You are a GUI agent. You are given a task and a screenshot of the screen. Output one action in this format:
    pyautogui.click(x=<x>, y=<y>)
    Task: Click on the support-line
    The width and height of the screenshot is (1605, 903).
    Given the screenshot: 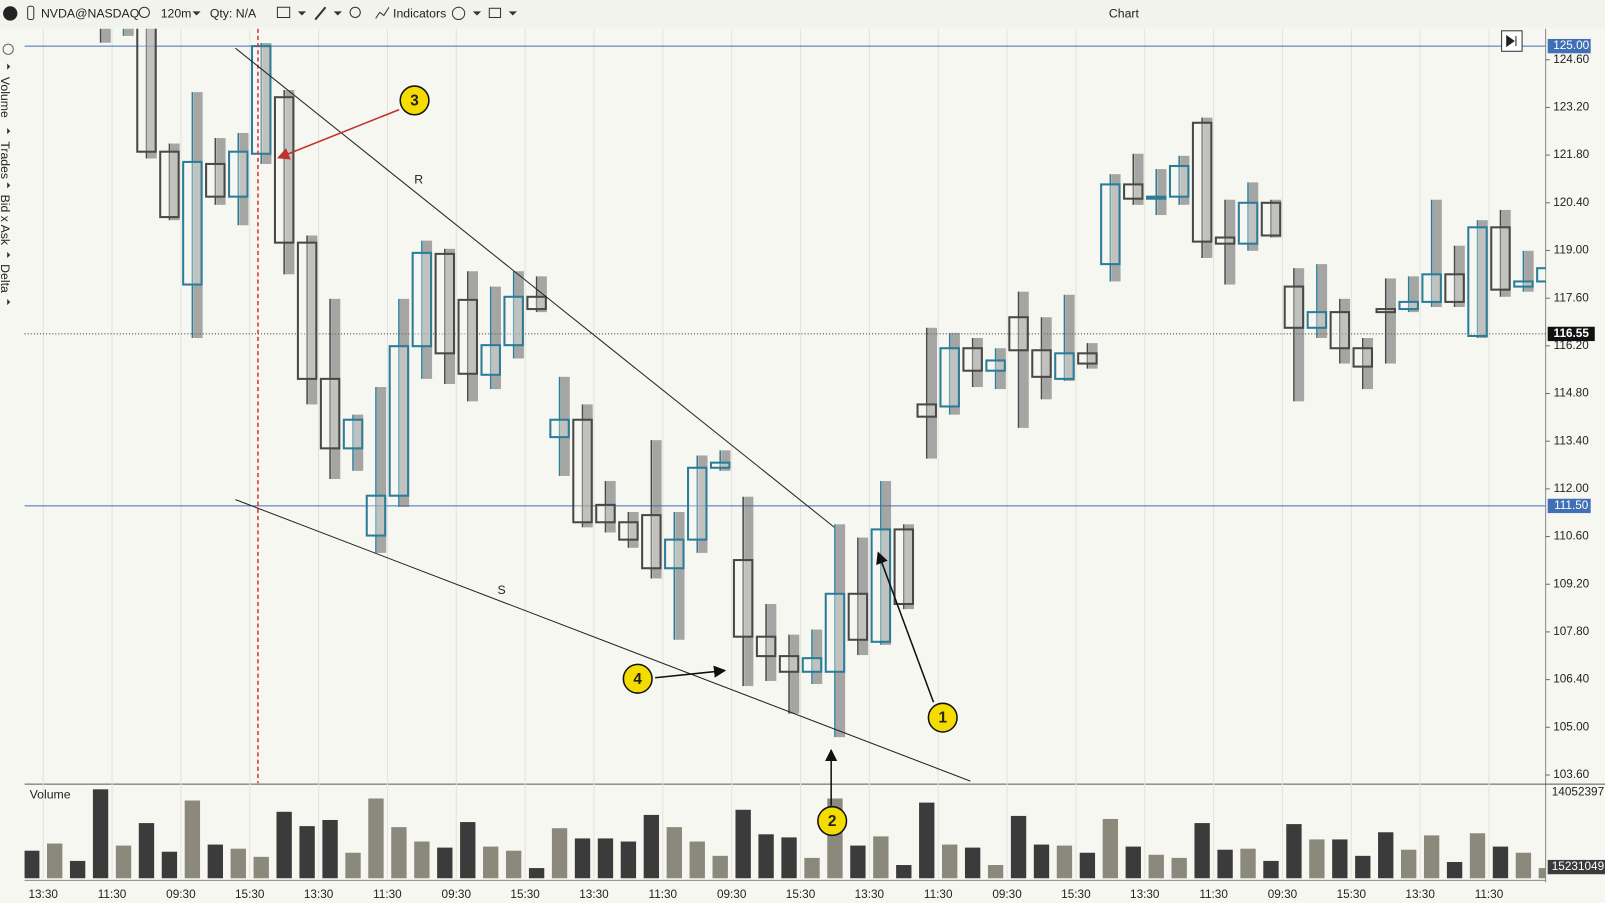 What is the action you would take?
    pyautogui.click(x=603, y=640)
    